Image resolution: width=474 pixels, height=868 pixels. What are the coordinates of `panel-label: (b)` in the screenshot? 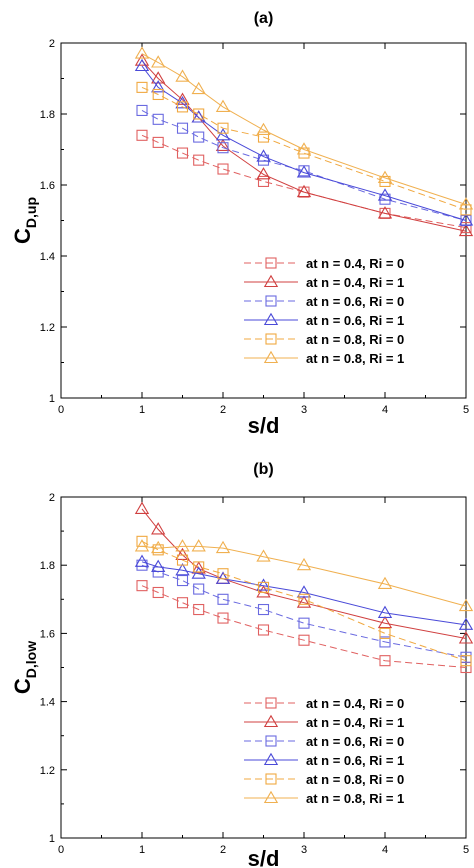 It's located at (263, 469).